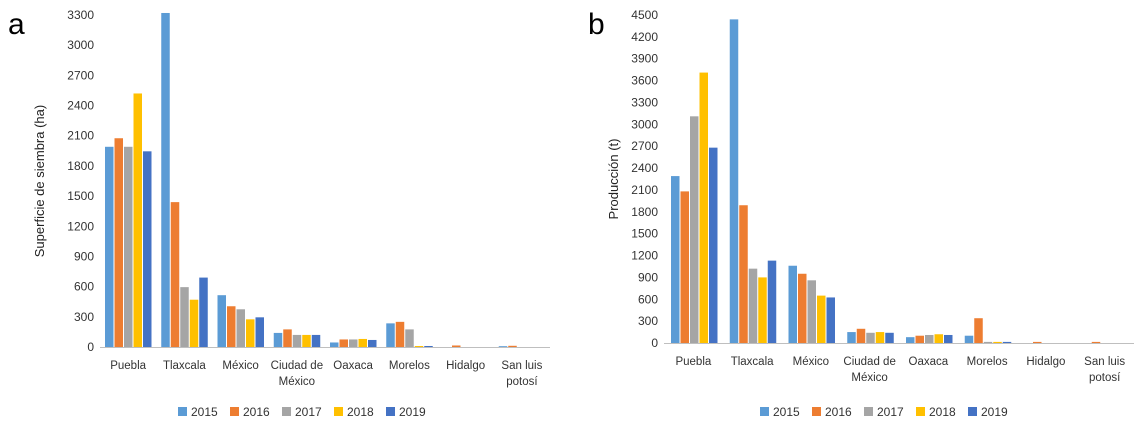  Describe the element at coordinates (644, 37) in the screenshot. I see `y-tick-label: 4200` at that location.